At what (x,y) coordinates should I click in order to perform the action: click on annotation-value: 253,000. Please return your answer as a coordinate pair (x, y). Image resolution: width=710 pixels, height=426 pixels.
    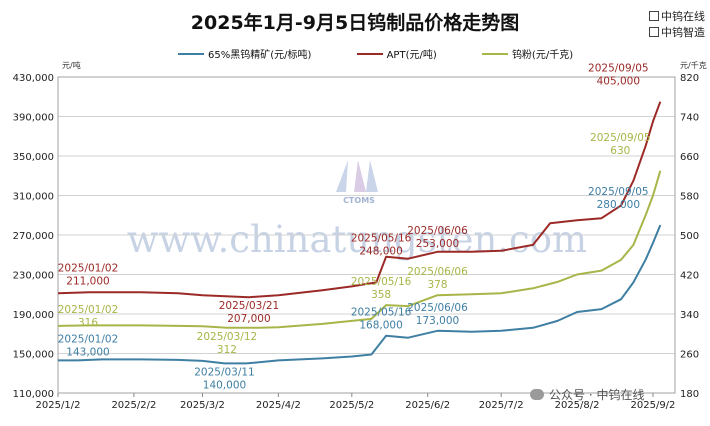
    Looking at the image, I should click on (437, 244).